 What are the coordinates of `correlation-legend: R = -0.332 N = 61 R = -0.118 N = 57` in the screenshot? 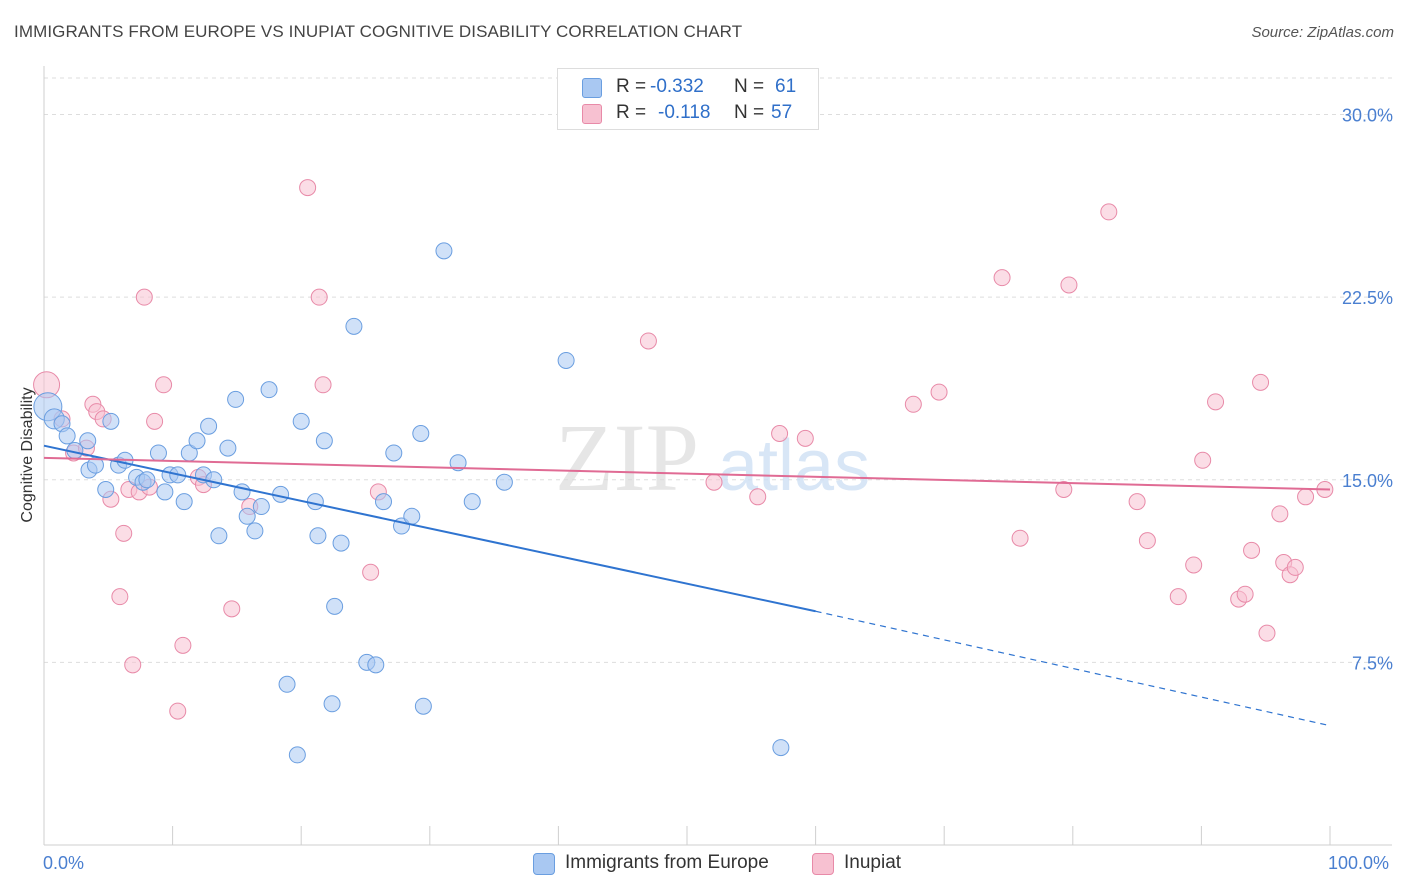 It's located at (688, 99).